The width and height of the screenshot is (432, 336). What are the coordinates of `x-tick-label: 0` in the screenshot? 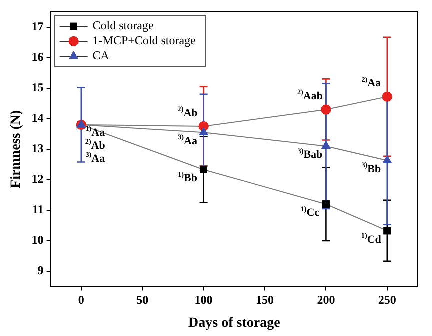 It's located at (81, 300).